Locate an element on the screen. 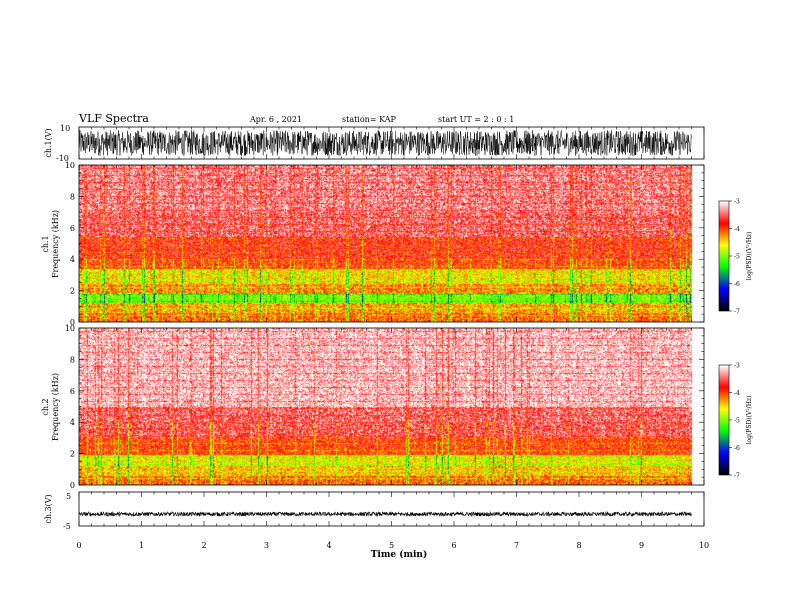  time-axis-tick-label: 0 is located at coordinates (78, 545).